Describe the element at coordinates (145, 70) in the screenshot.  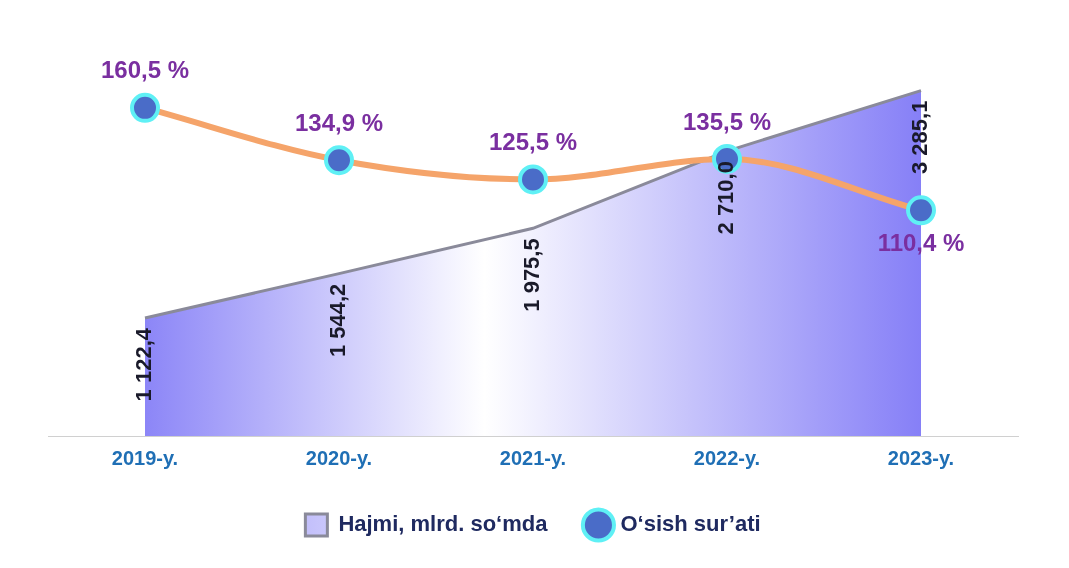
I see `data-label: 160,5 %` at that location.